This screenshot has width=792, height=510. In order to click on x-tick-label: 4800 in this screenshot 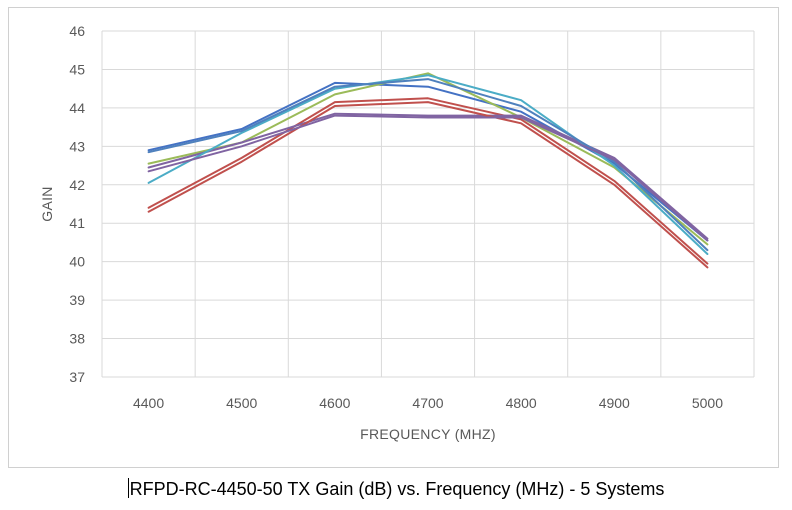, I will do `click(521, 403)`.